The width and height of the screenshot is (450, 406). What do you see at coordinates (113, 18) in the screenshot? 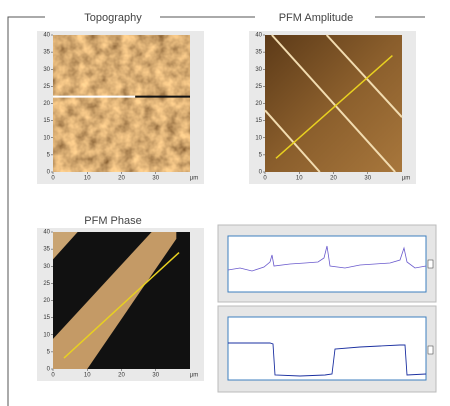
I see `heading: Topography` at bounding box center [113, 18].